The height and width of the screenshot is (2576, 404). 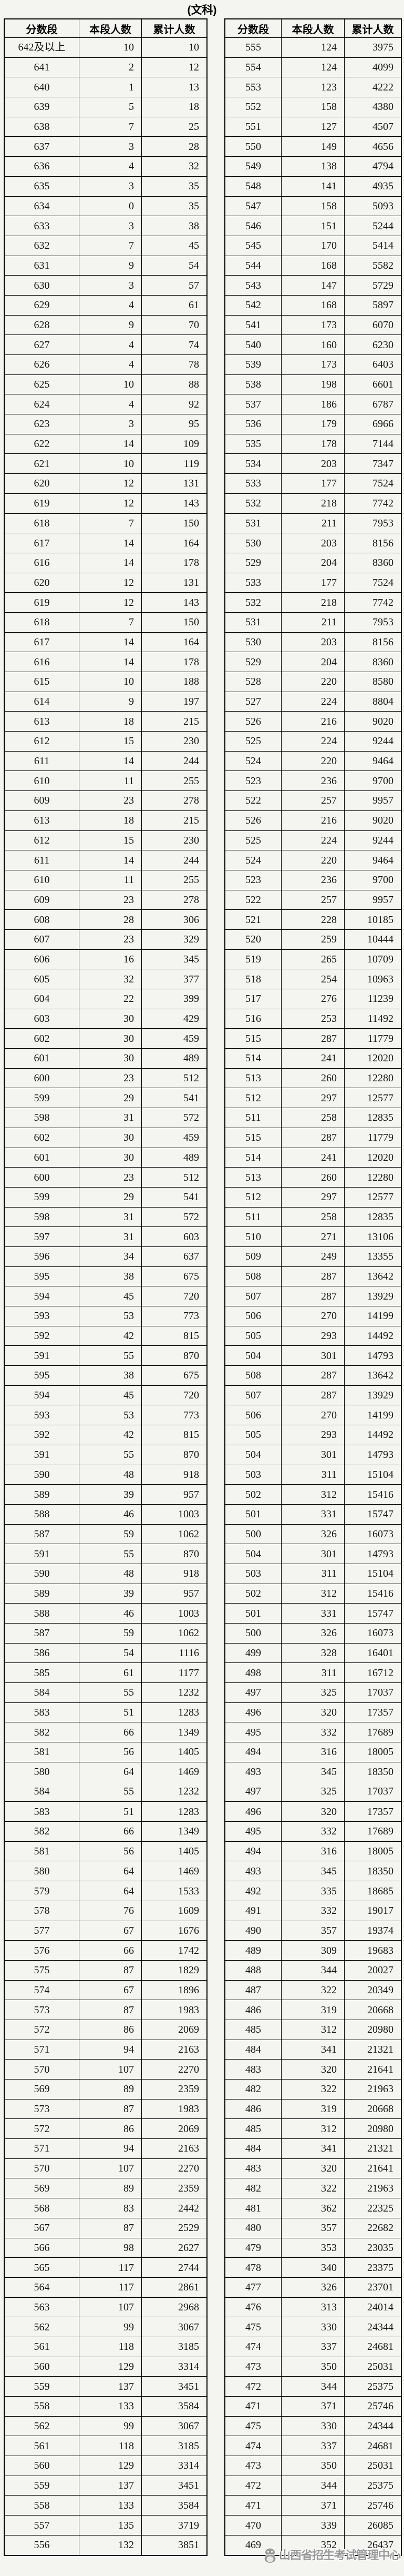 I want to click on count-cell: 48, so click(x=110, y=1573).